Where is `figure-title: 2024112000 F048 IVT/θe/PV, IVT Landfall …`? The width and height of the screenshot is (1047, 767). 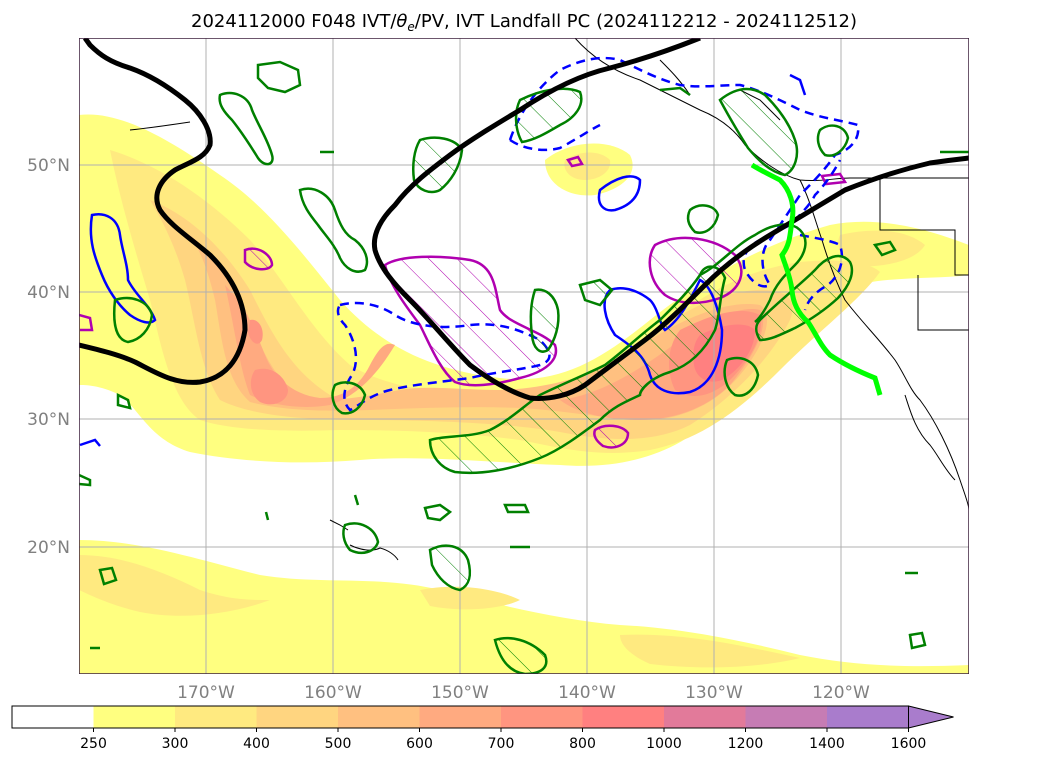
figure-title: 2024112000 F048 IVT/θe/PV, IVT Landfall … is located at coordinates (524, 22).